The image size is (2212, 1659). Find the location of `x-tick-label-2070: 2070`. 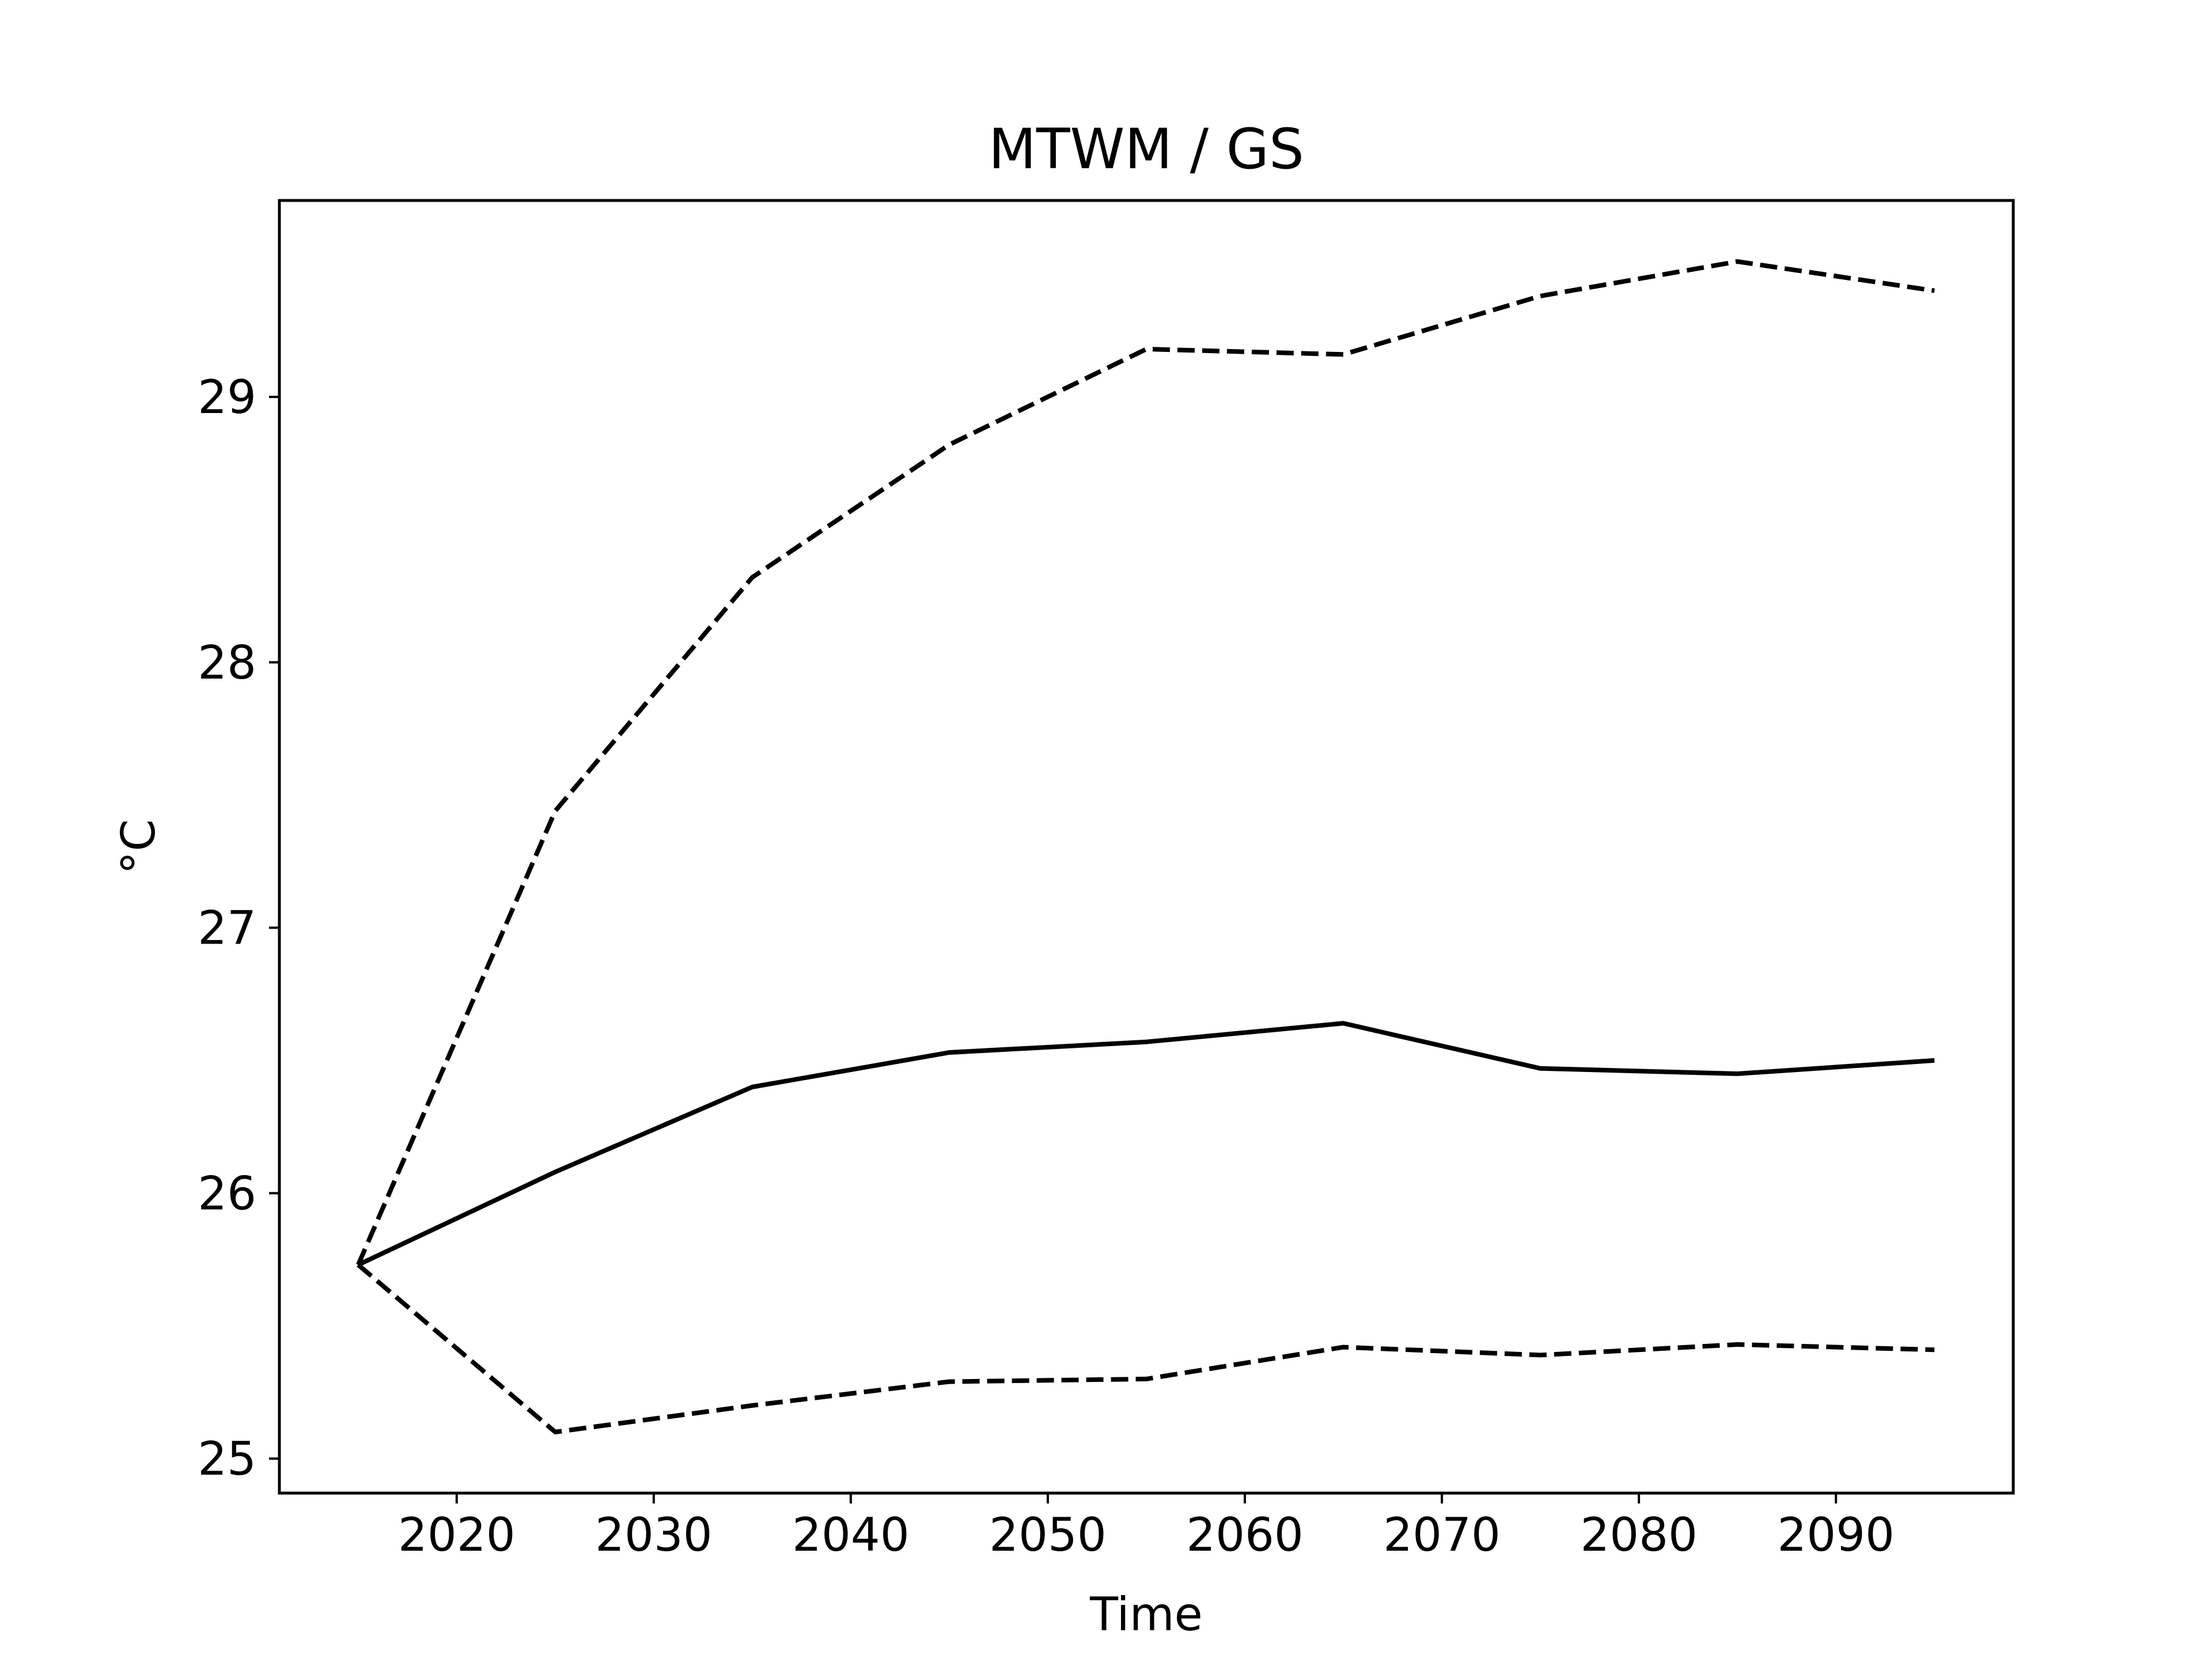

x-tick-label-2070: 2070 is located at coordinates (1442, 1535).